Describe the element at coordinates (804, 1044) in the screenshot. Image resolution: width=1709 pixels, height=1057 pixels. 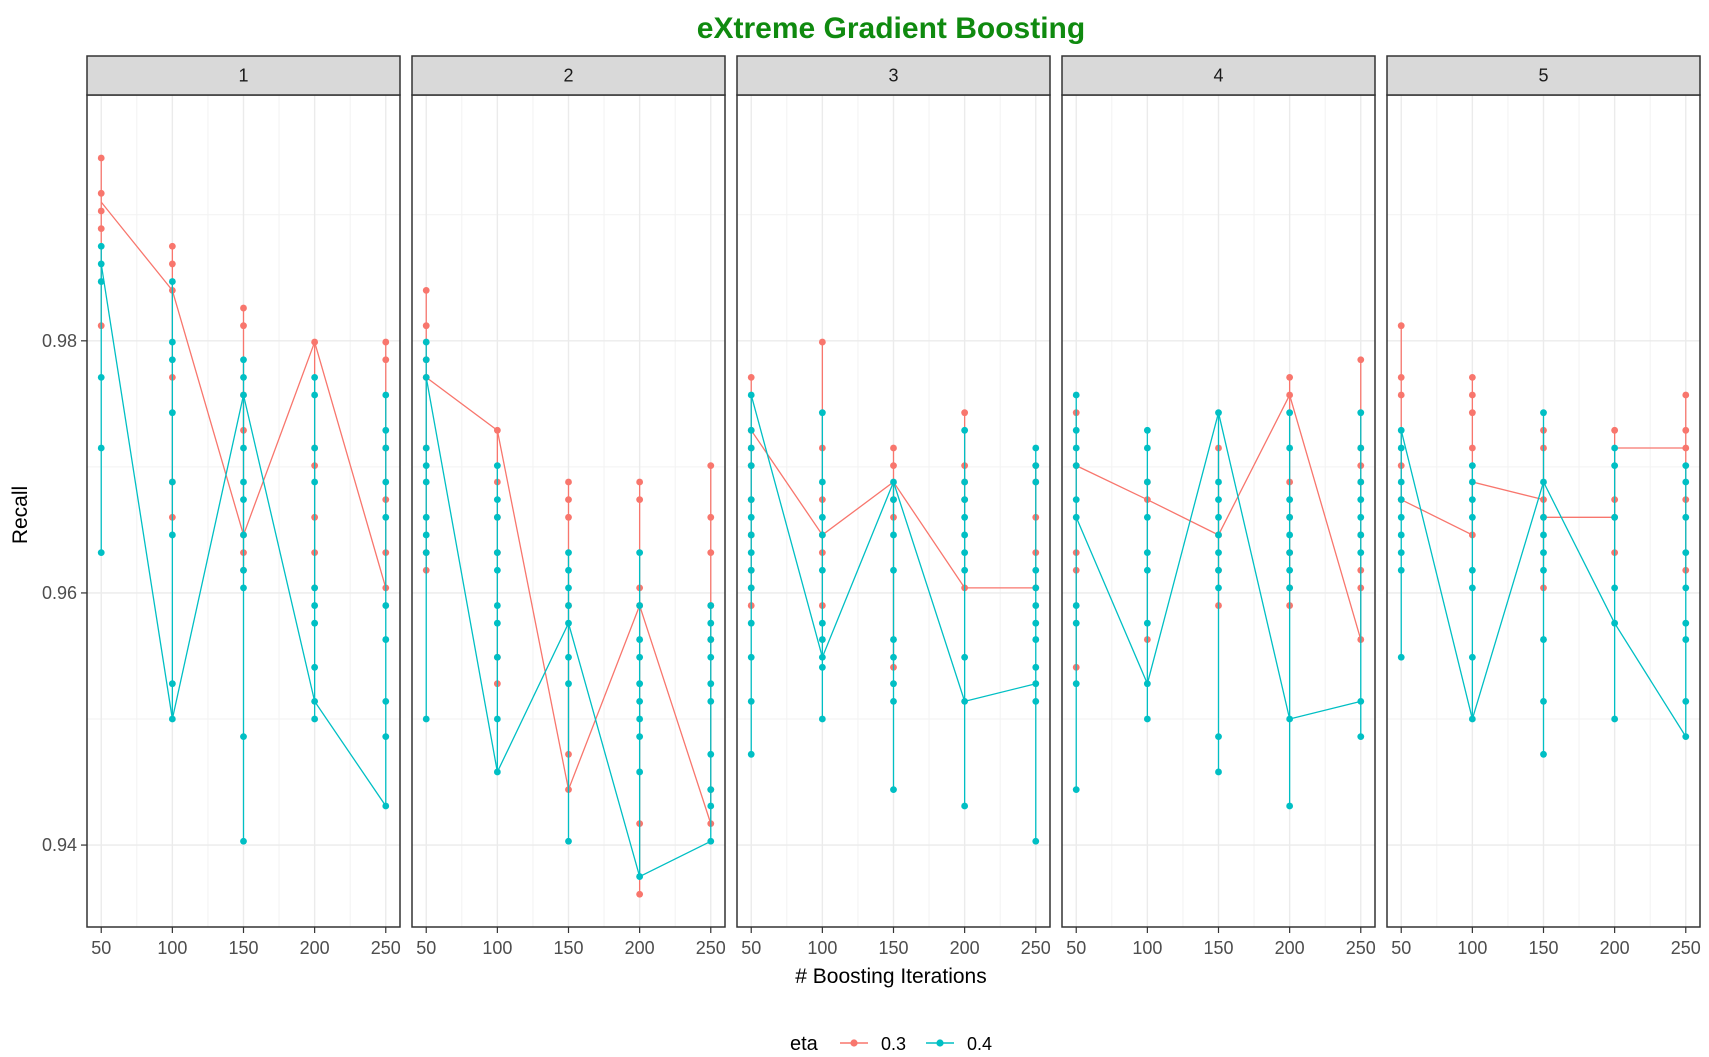
I see `legend-title: eta` at that location.